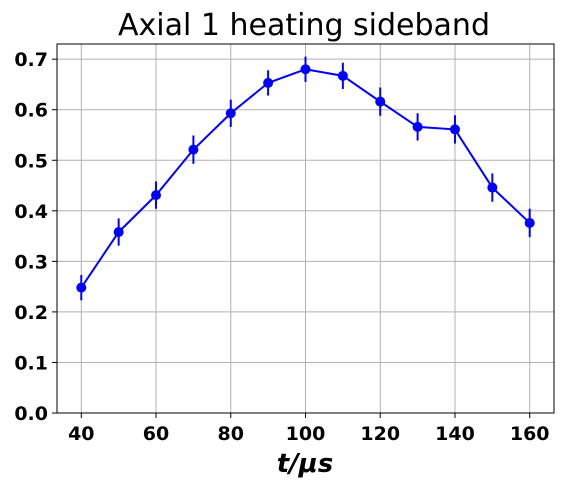 The height and width of the screenshot is (490, 566). Describe the element at coordinates (31, 262) in the screenshot. I see `y-tick-label: 0.3` at that location.